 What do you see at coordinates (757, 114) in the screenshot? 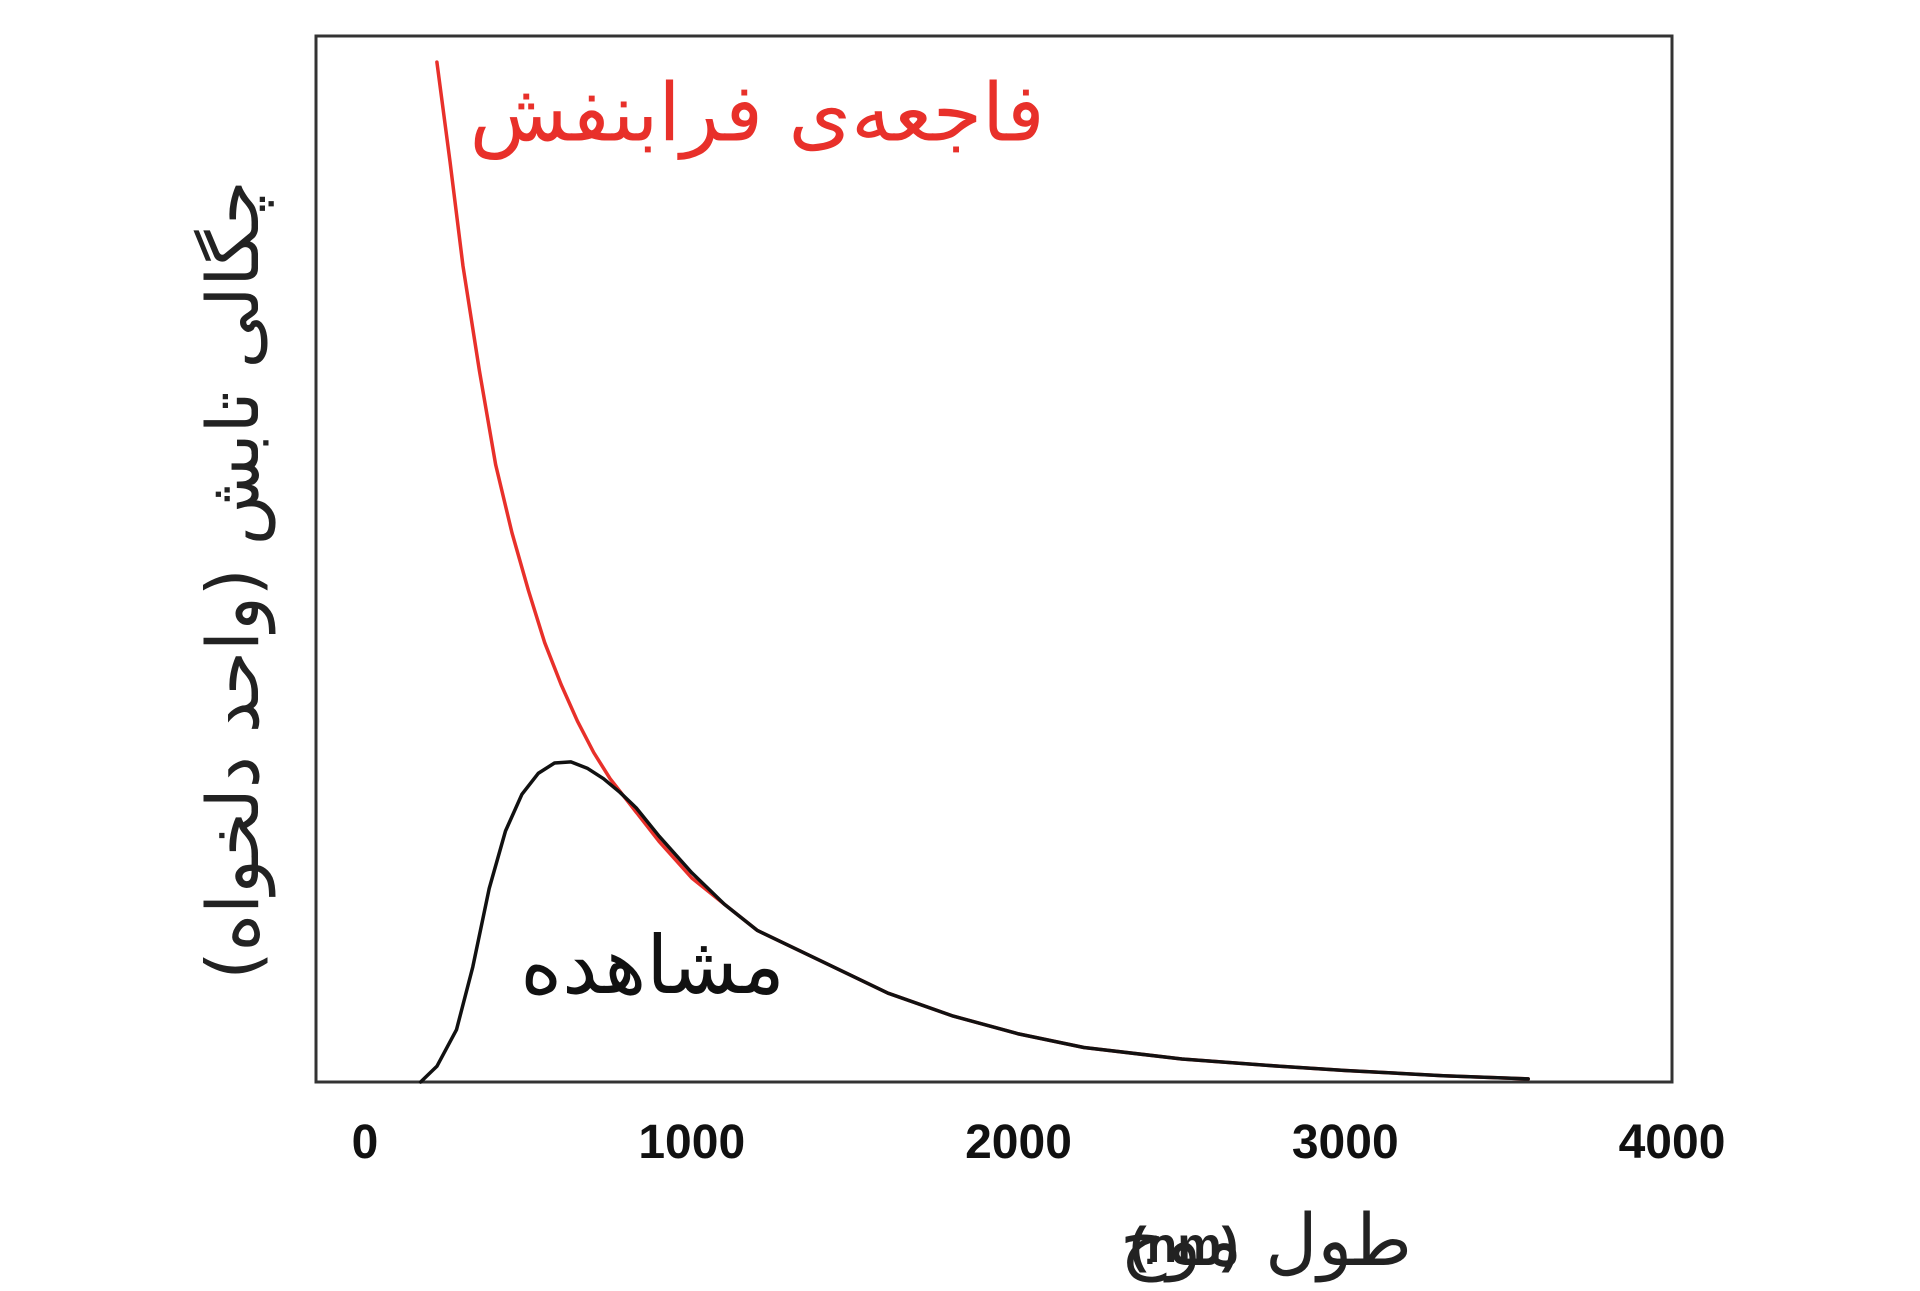
I see `annotation-ultraviolet-catastrophe: فاجعه‌ی فرابنفش` at bounding box center [757, 114].